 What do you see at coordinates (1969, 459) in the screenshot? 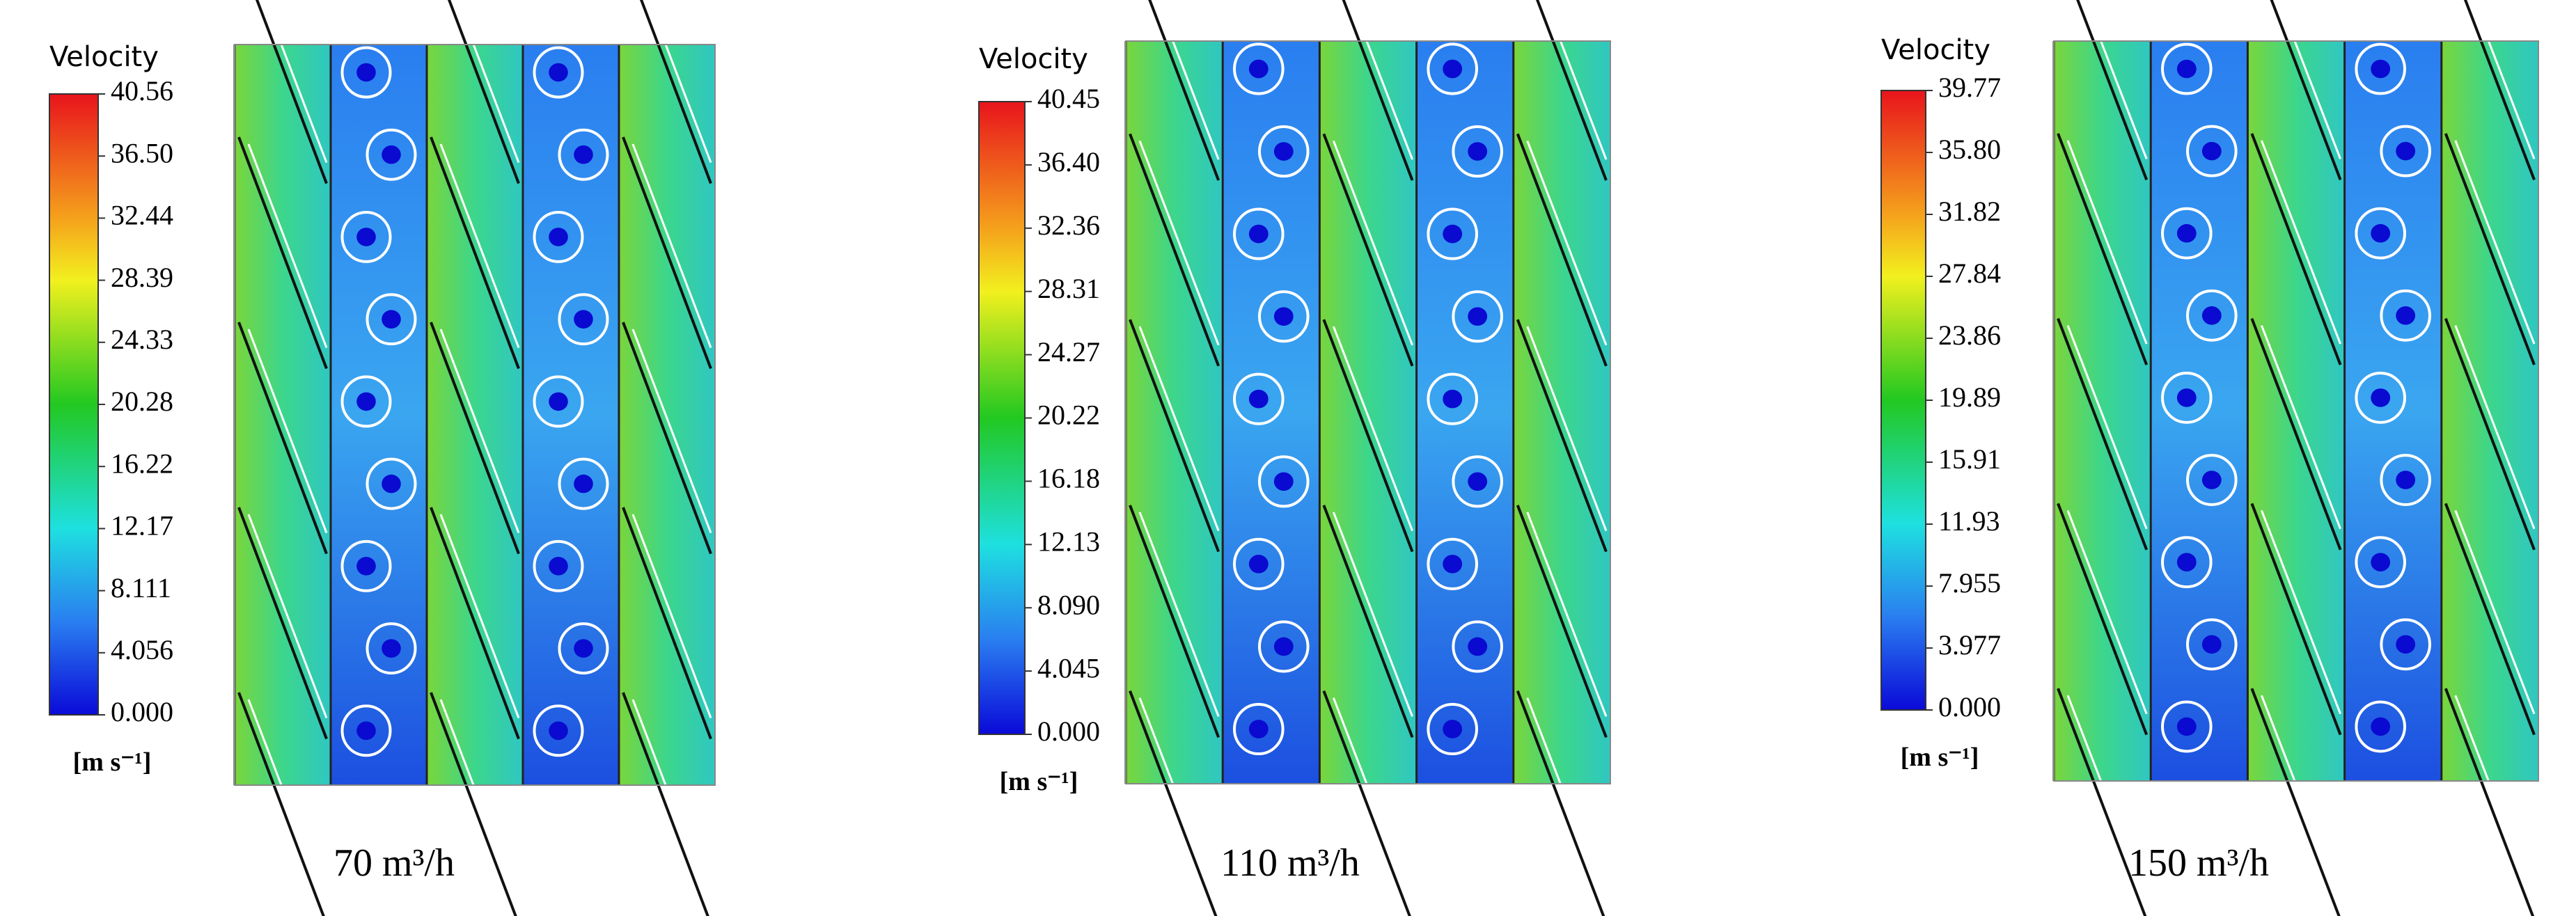
I see `colorbar-label: 15.91` at bounding box center [1969, 459].